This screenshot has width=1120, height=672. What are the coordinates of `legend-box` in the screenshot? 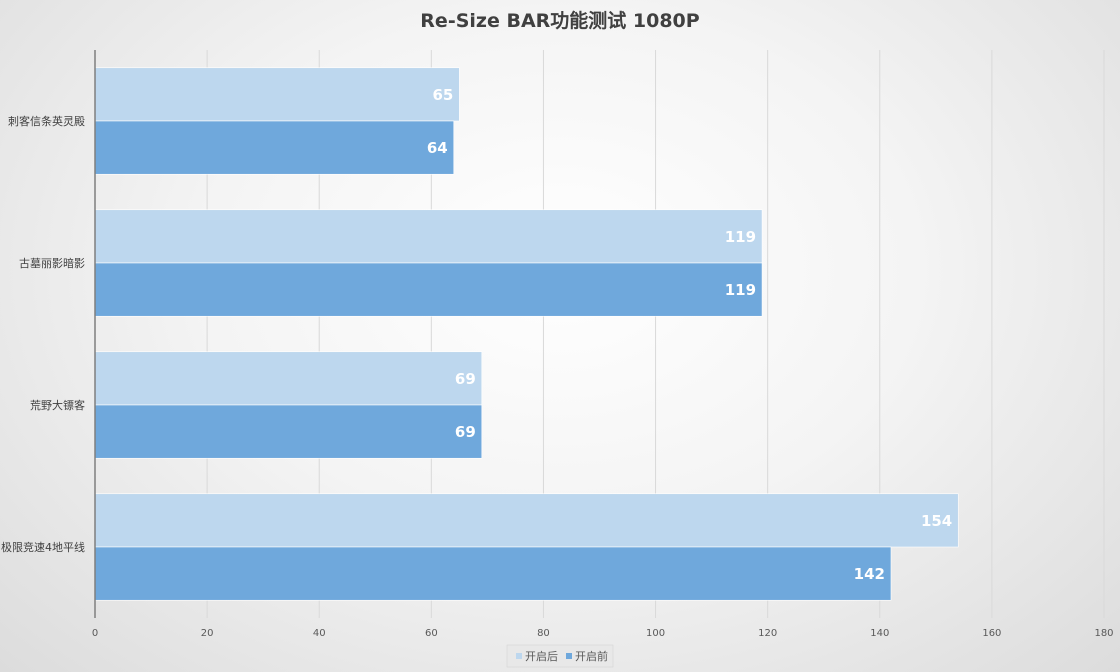 It's located at (560, 656).